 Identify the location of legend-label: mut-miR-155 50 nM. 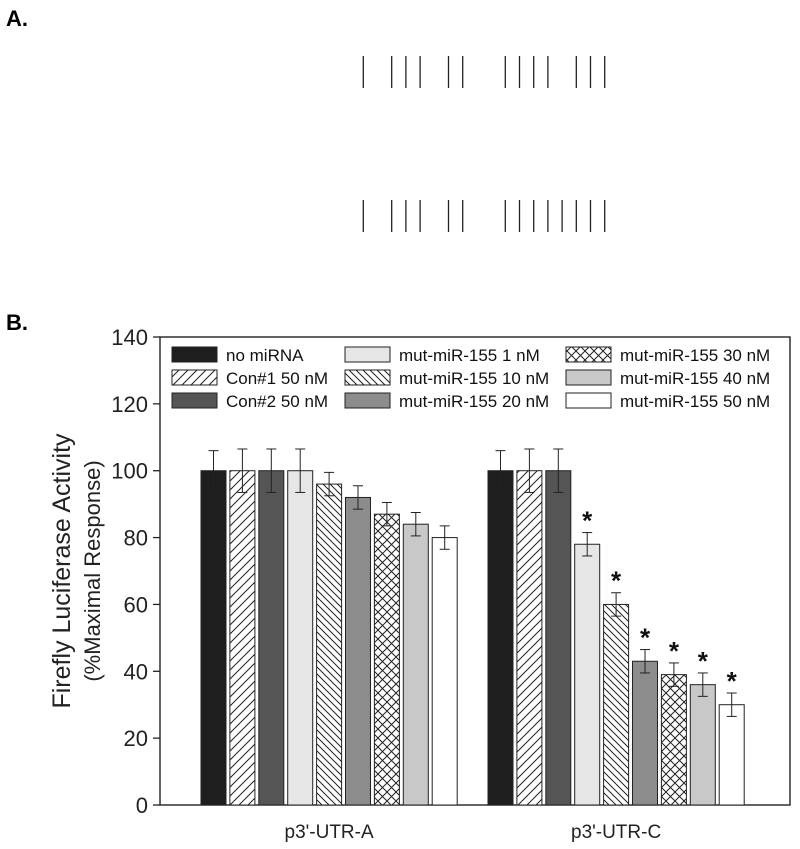
(695, 401).